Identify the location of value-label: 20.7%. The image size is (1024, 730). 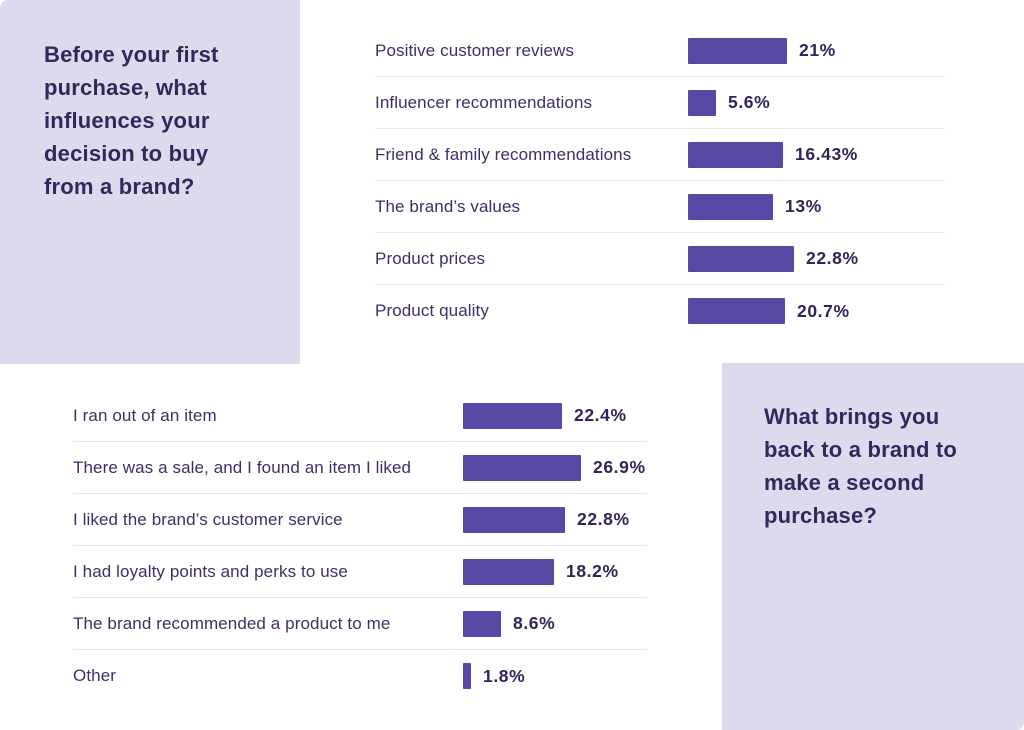
(823, 310).